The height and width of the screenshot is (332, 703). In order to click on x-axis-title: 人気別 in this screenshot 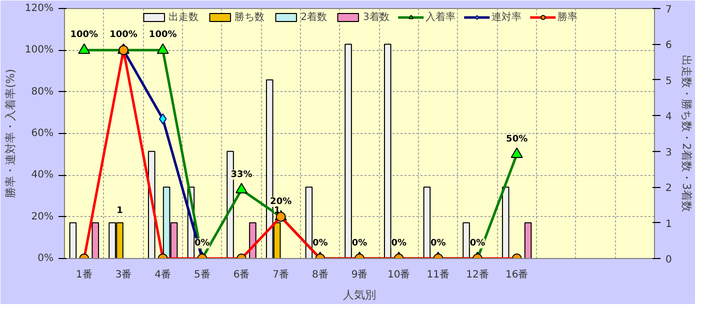, I will do `click(359, 295)`.